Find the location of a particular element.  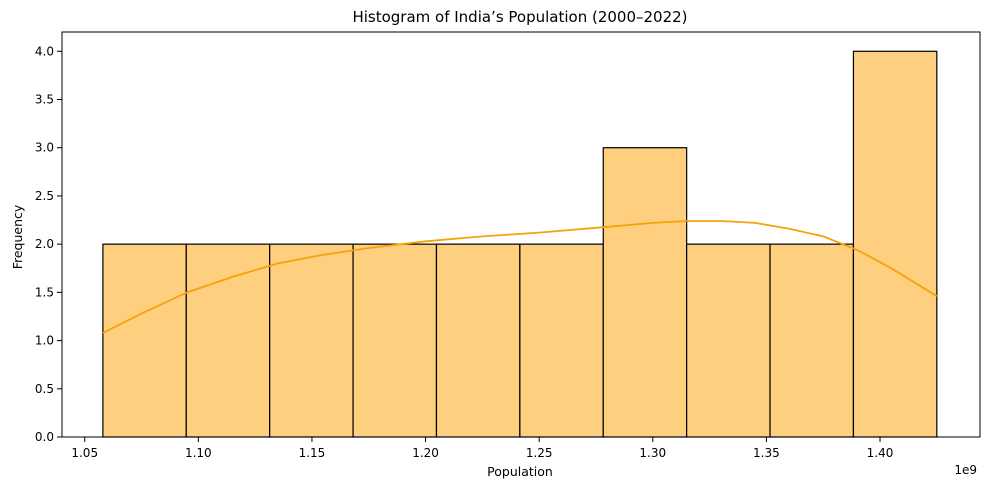

x-tick-label: 1.20 is located at coordinates (425, 453).